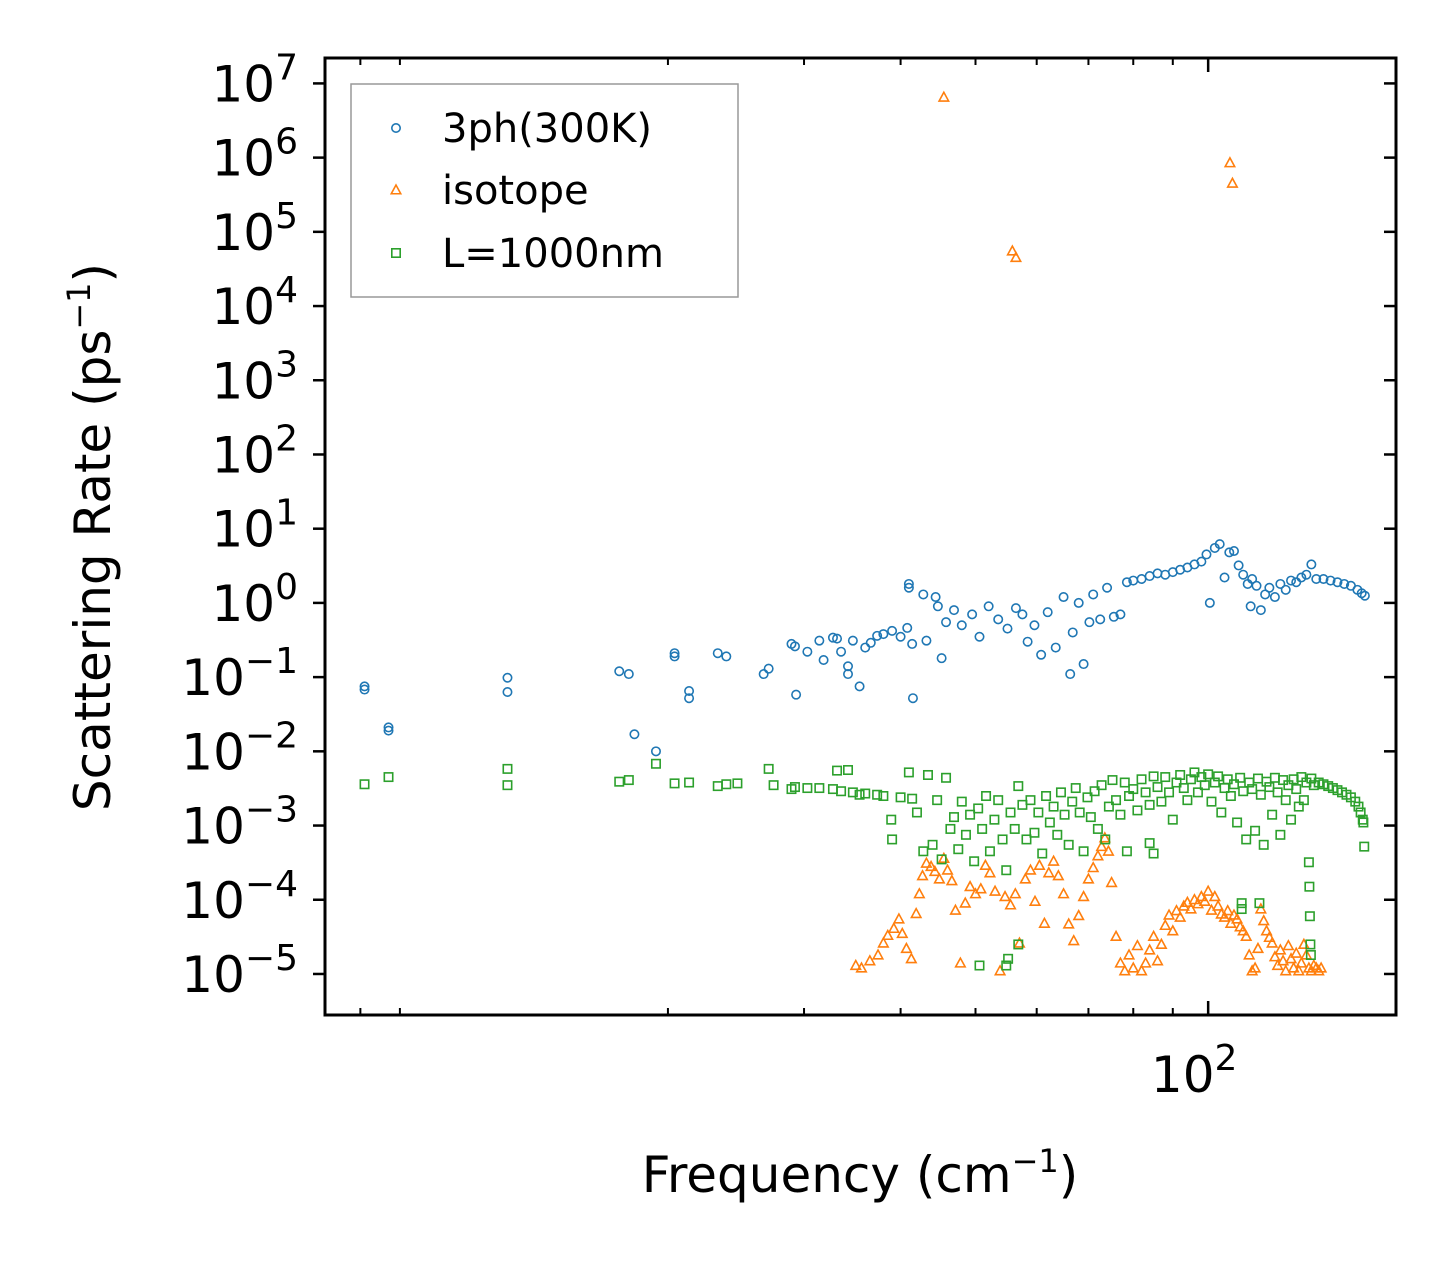 The image size is (1455, 1265). Describe the element at coordinates (254, 526) in the screenshot. I see `y-tick-label: 10¹` at that location.